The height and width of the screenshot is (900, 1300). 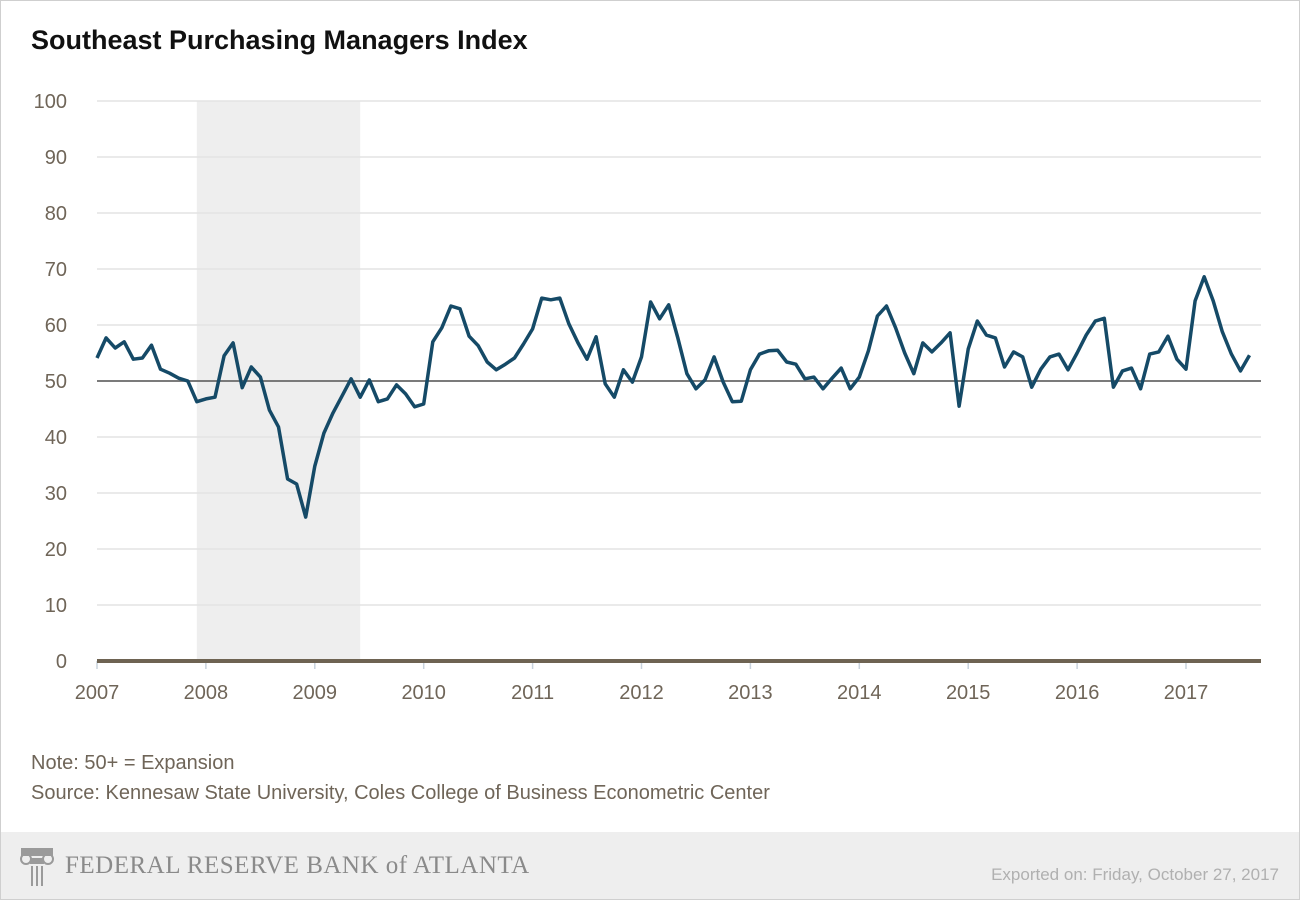 What do you see at coordinates (50, 102) in the screenshot?
I see `y-tick-label: 100` at bounding box center [50, 102].